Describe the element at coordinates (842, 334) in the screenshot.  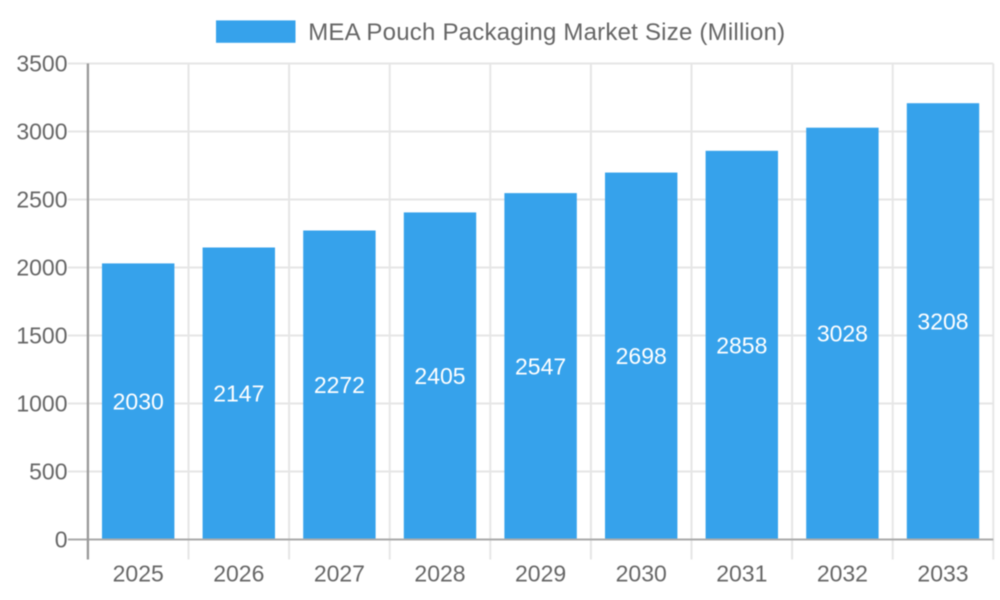
I see `svg-text: 3028` at that location.